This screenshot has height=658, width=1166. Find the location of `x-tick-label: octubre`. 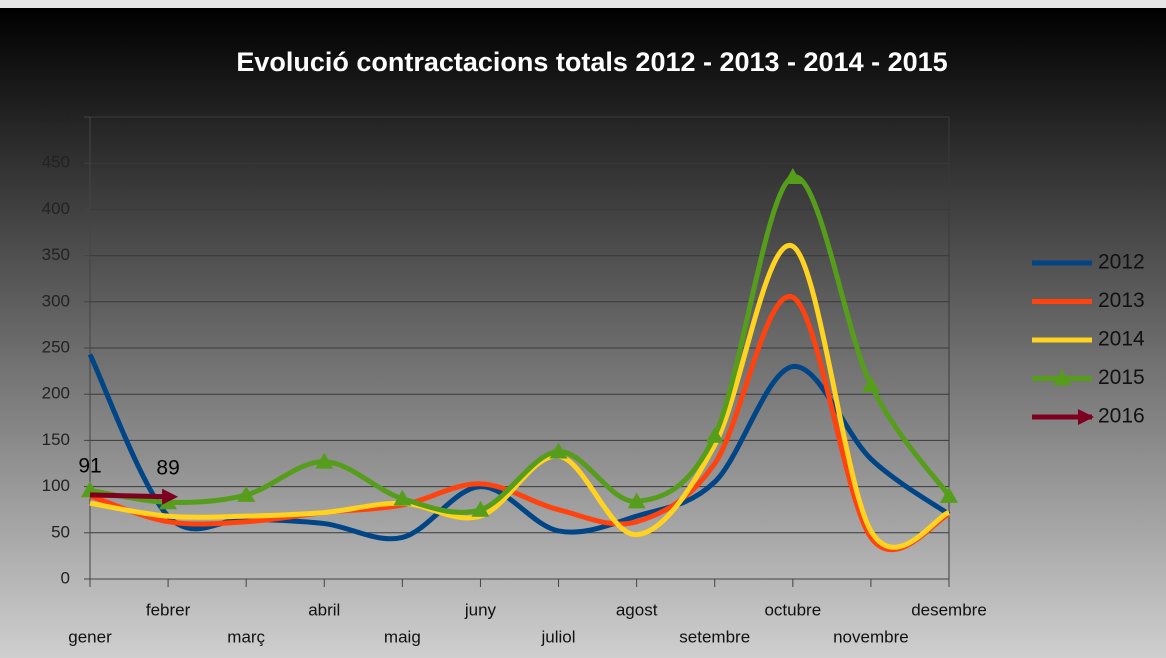

x-tick-label: octubre is located at coordinates (792, 609).